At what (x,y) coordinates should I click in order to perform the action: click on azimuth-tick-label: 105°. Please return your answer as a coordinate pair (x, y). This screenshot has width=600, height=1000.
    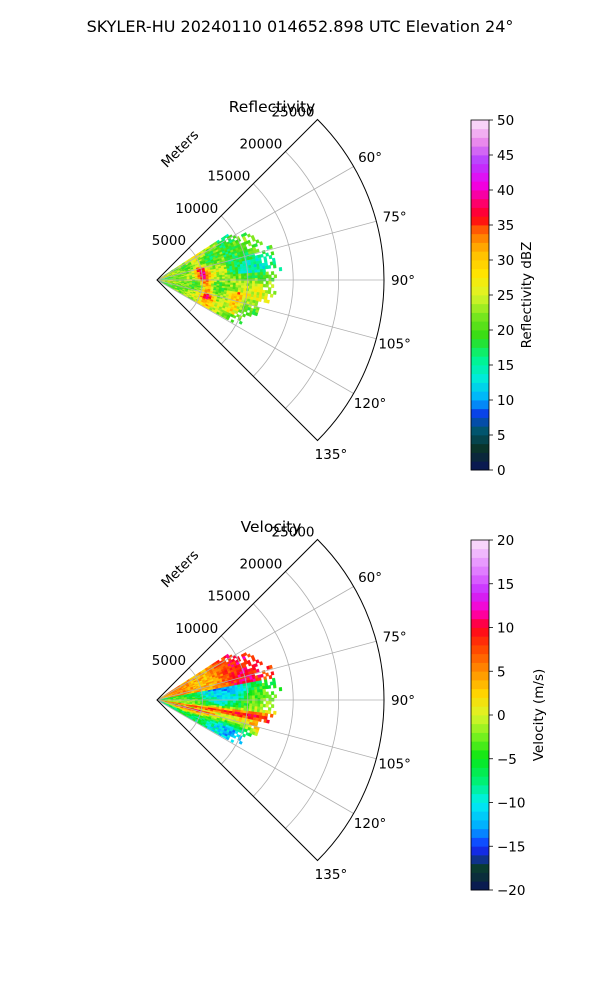
    Looking at the image, I should click on (394, 765).